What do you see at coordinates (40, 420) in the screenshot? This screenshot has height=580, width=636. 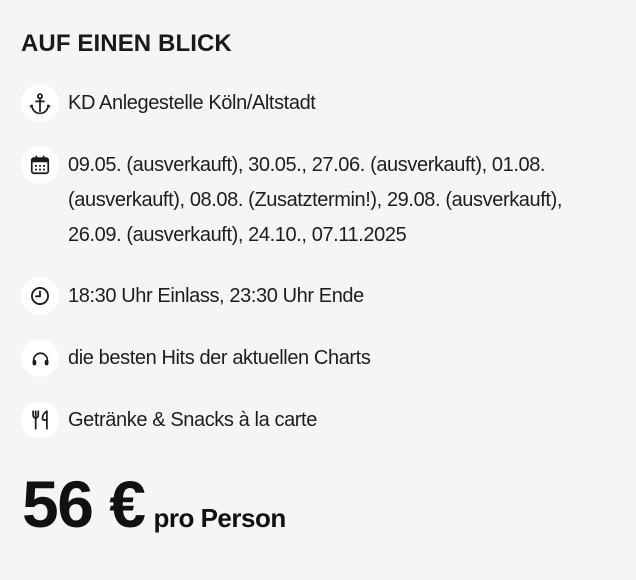 I see `utensils-icon` at bounding box center [40, 420].